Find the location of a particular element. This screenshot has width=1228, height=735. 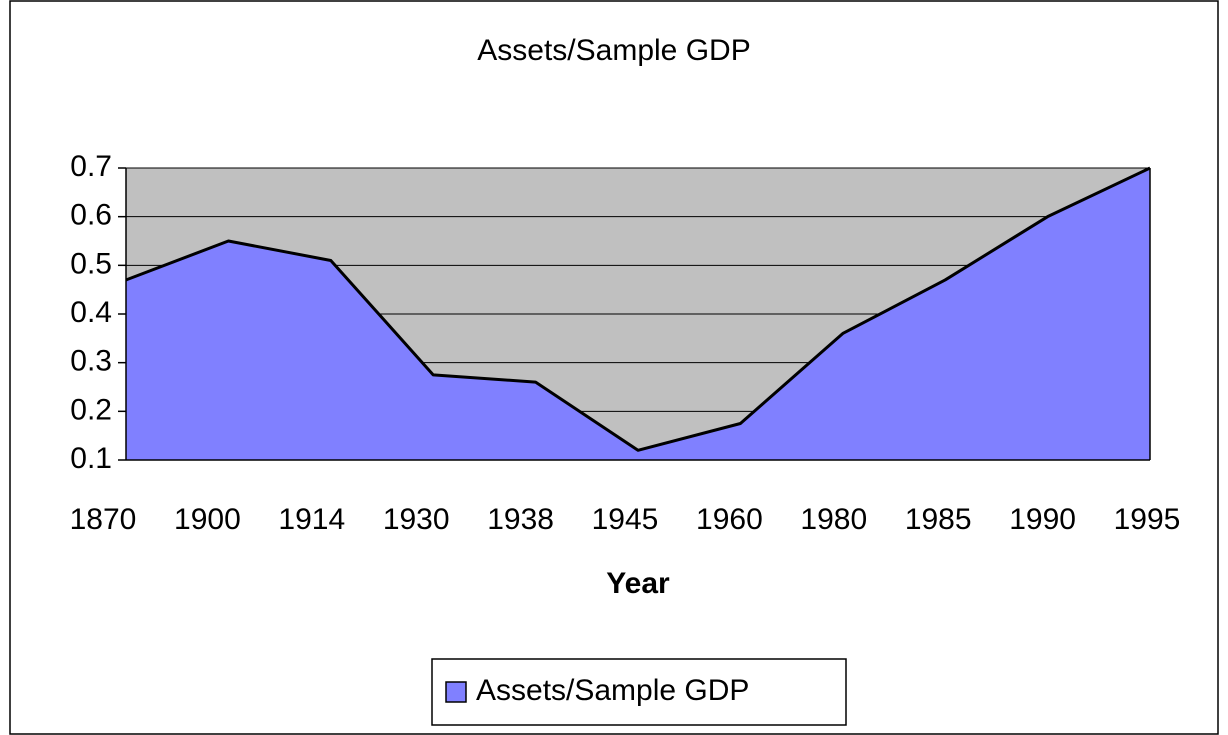

x-tick-label: 1995 is located at coordinates (1147, 519).